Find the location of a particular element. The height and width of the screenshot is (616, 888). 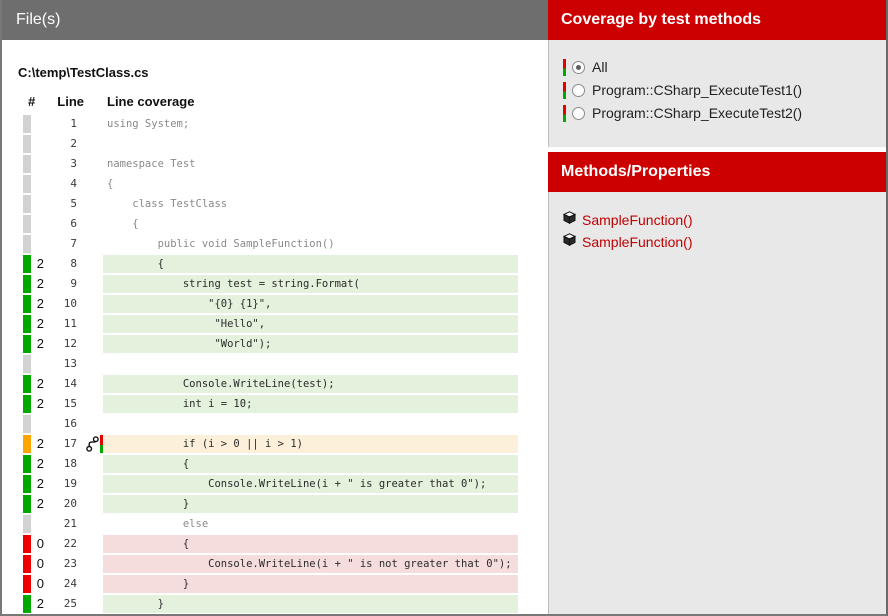

code-line: Console.WriteLine(test); is located at coordinates (310, 384).